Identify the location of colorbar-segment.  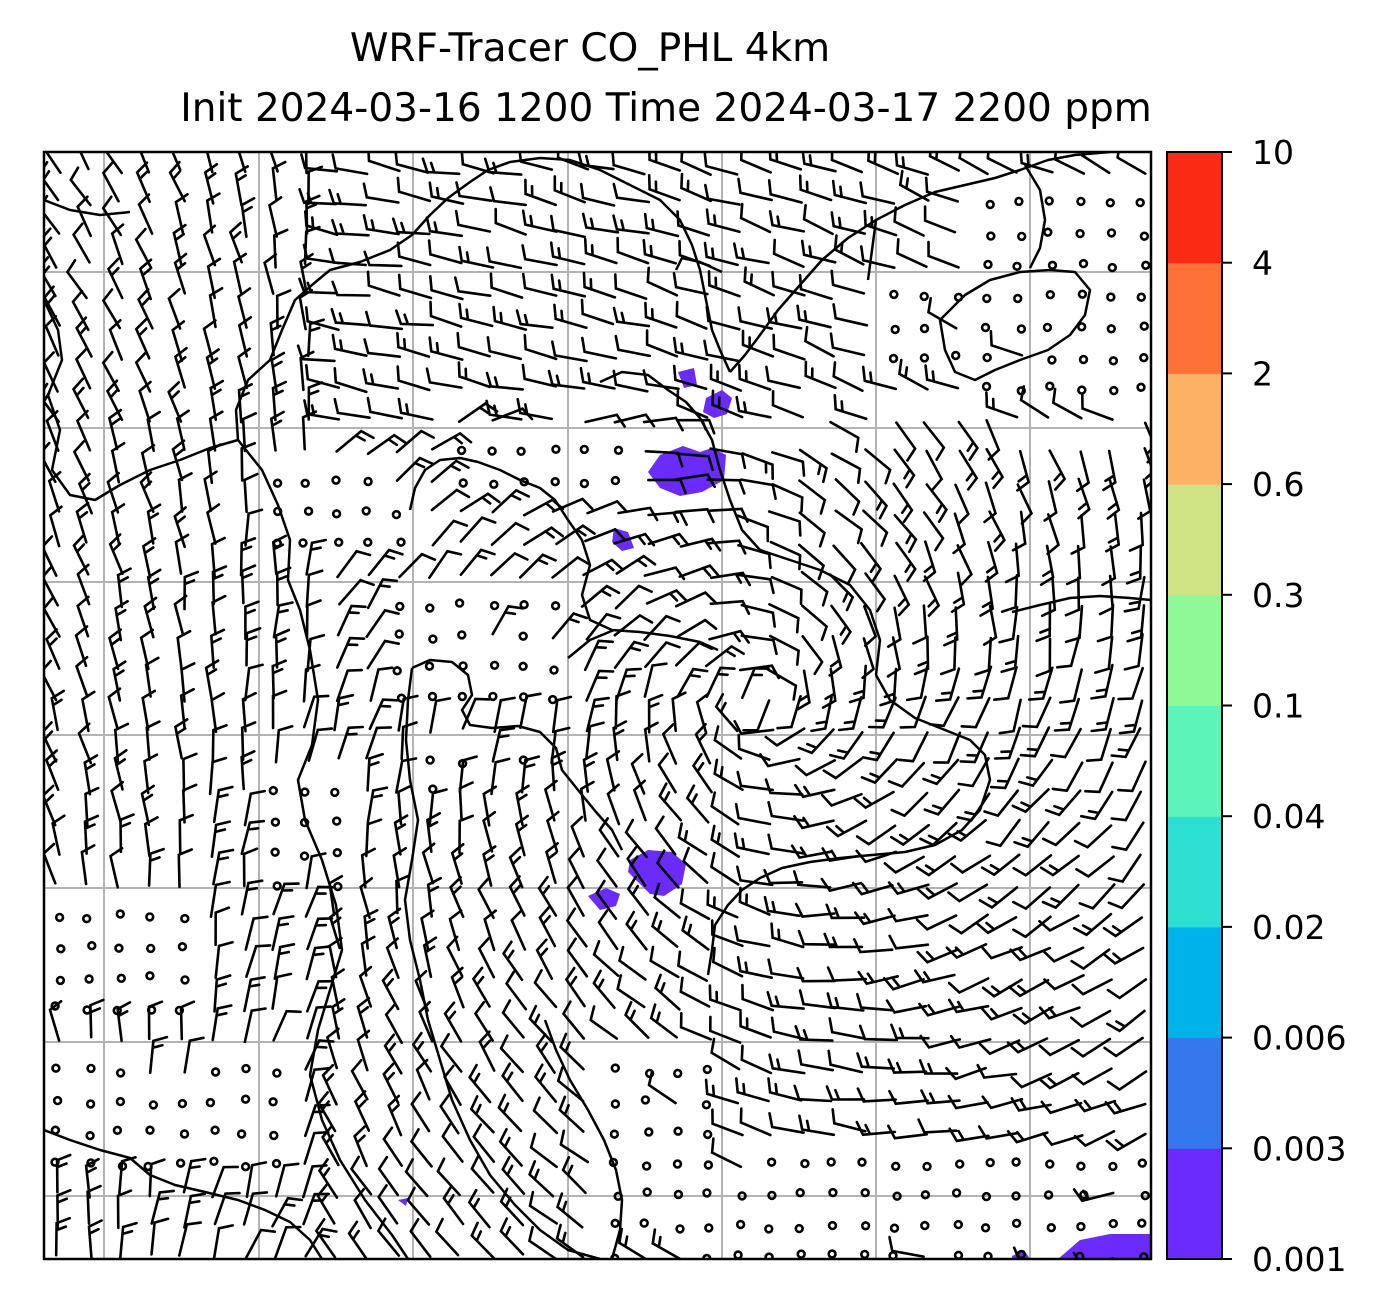
(1194, 872).